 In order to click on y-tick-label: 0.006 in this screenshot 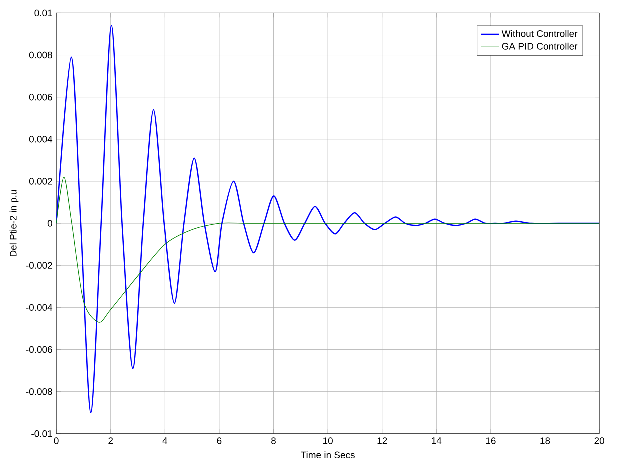, I will do `click(40, 97)`.